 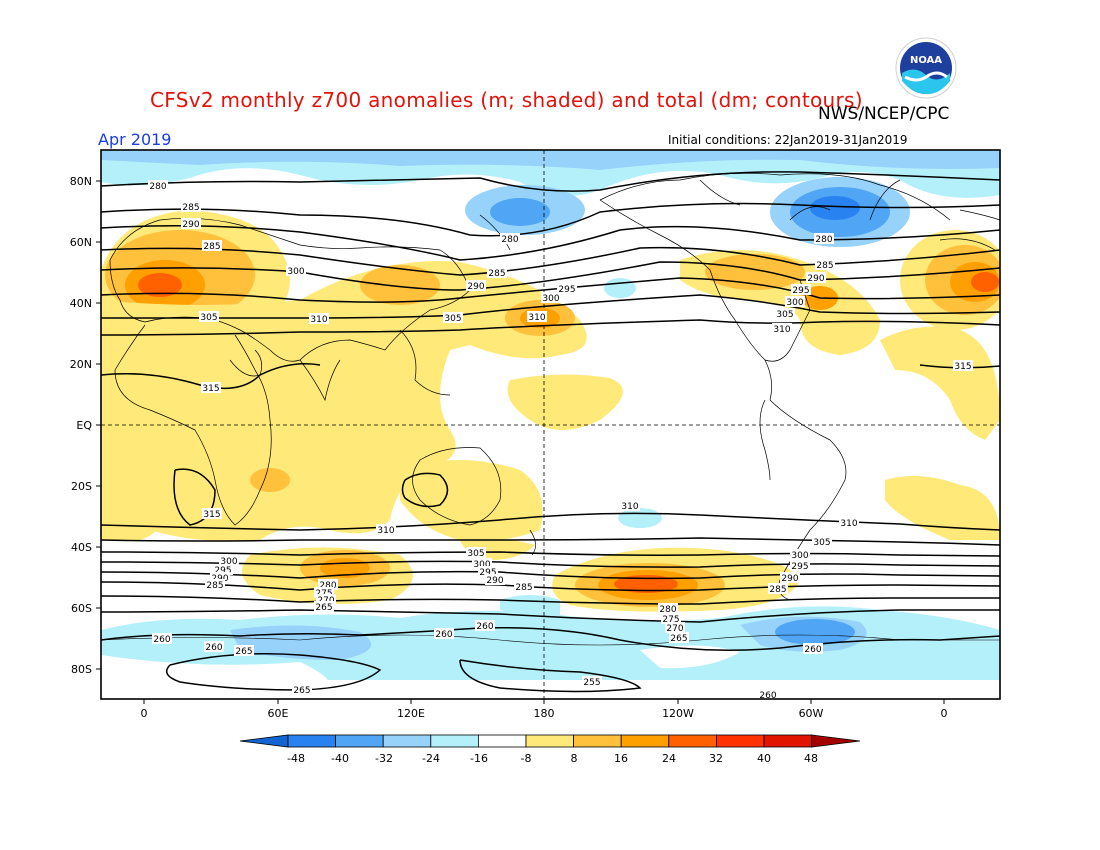 What do you see at coordinates (592, 682) in the screenshot?
I see `contour-label: 255` at bounding box center [592, 682].